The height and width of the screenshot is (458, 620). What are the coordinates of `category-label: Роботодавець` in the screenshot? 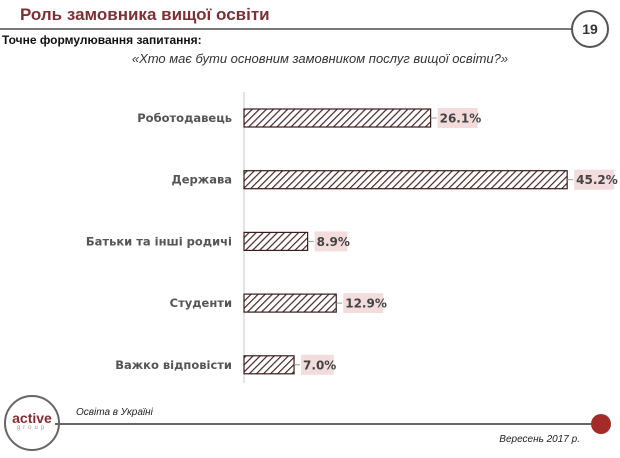 It's located at (184, 118).